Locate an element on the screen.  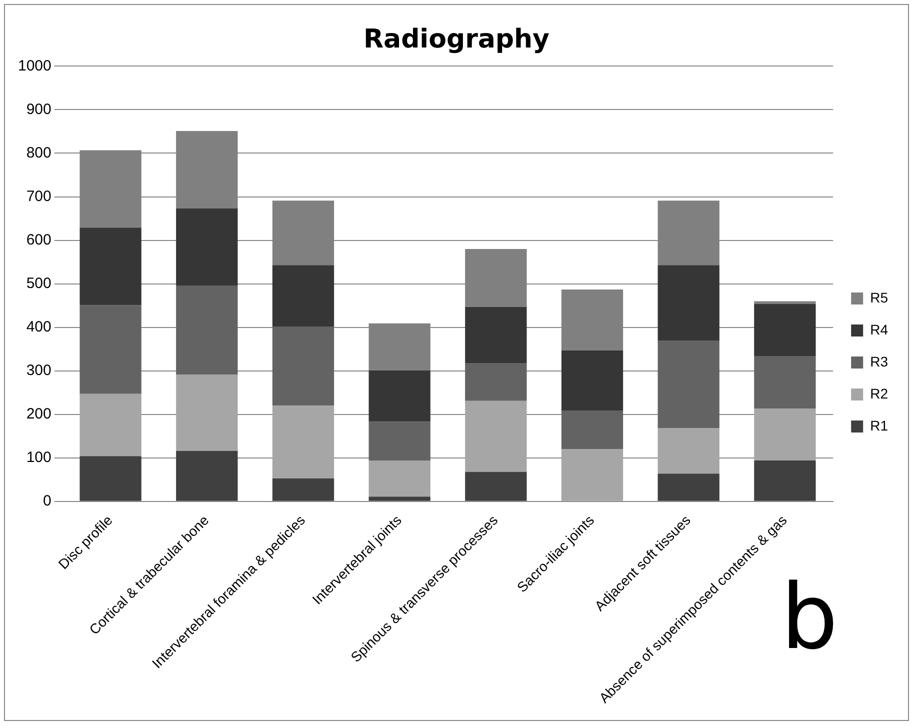
y-tick-label: 1000 is located at coordinates (35, 65).